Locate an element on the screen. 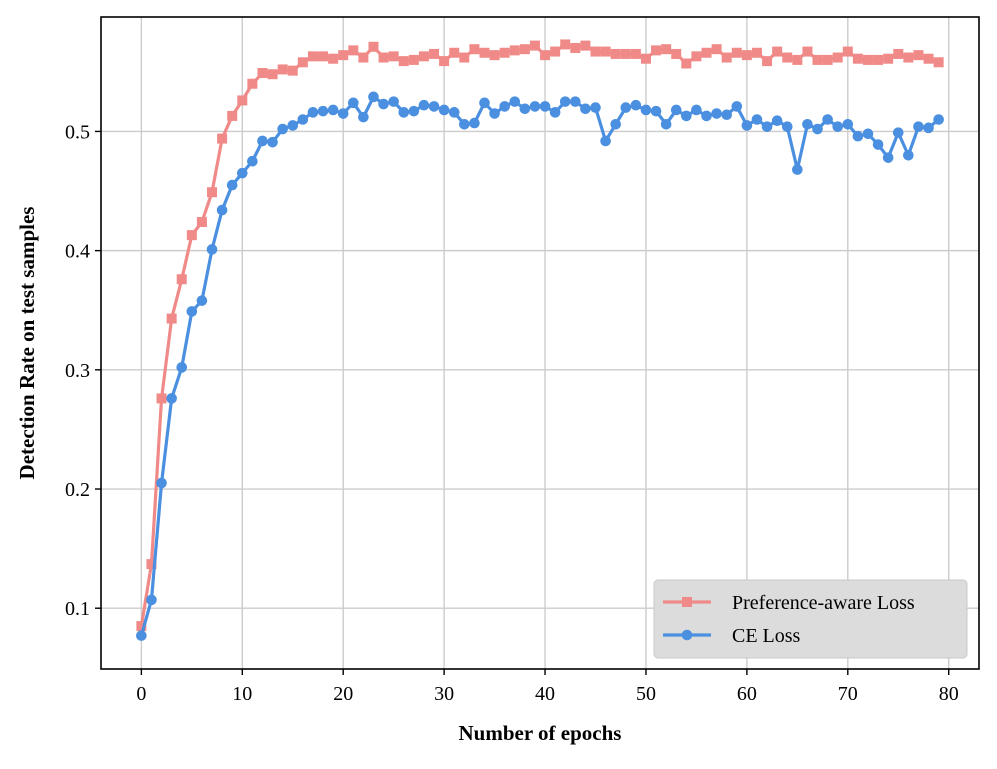 The height and width of the screenshot is (769, 997). legend-marker-square is located at coordinates (687, 602).